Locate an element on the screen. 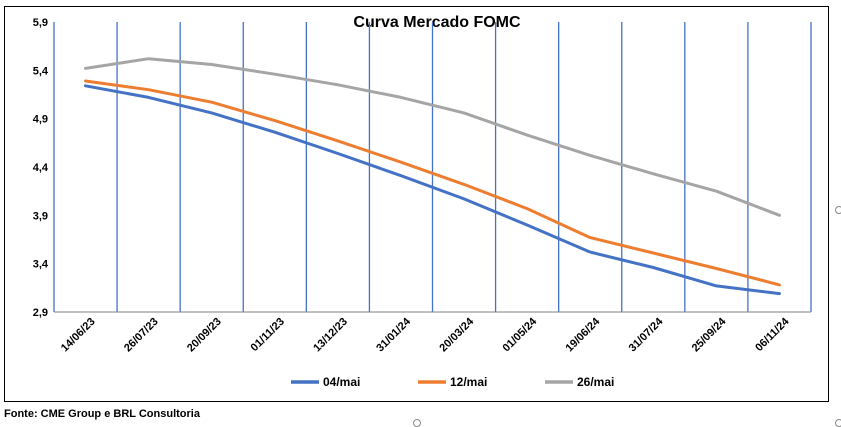 This screenshot has width=841, height=427. x-tick-label: 25/09/24 is located at coordinates (709, 334).